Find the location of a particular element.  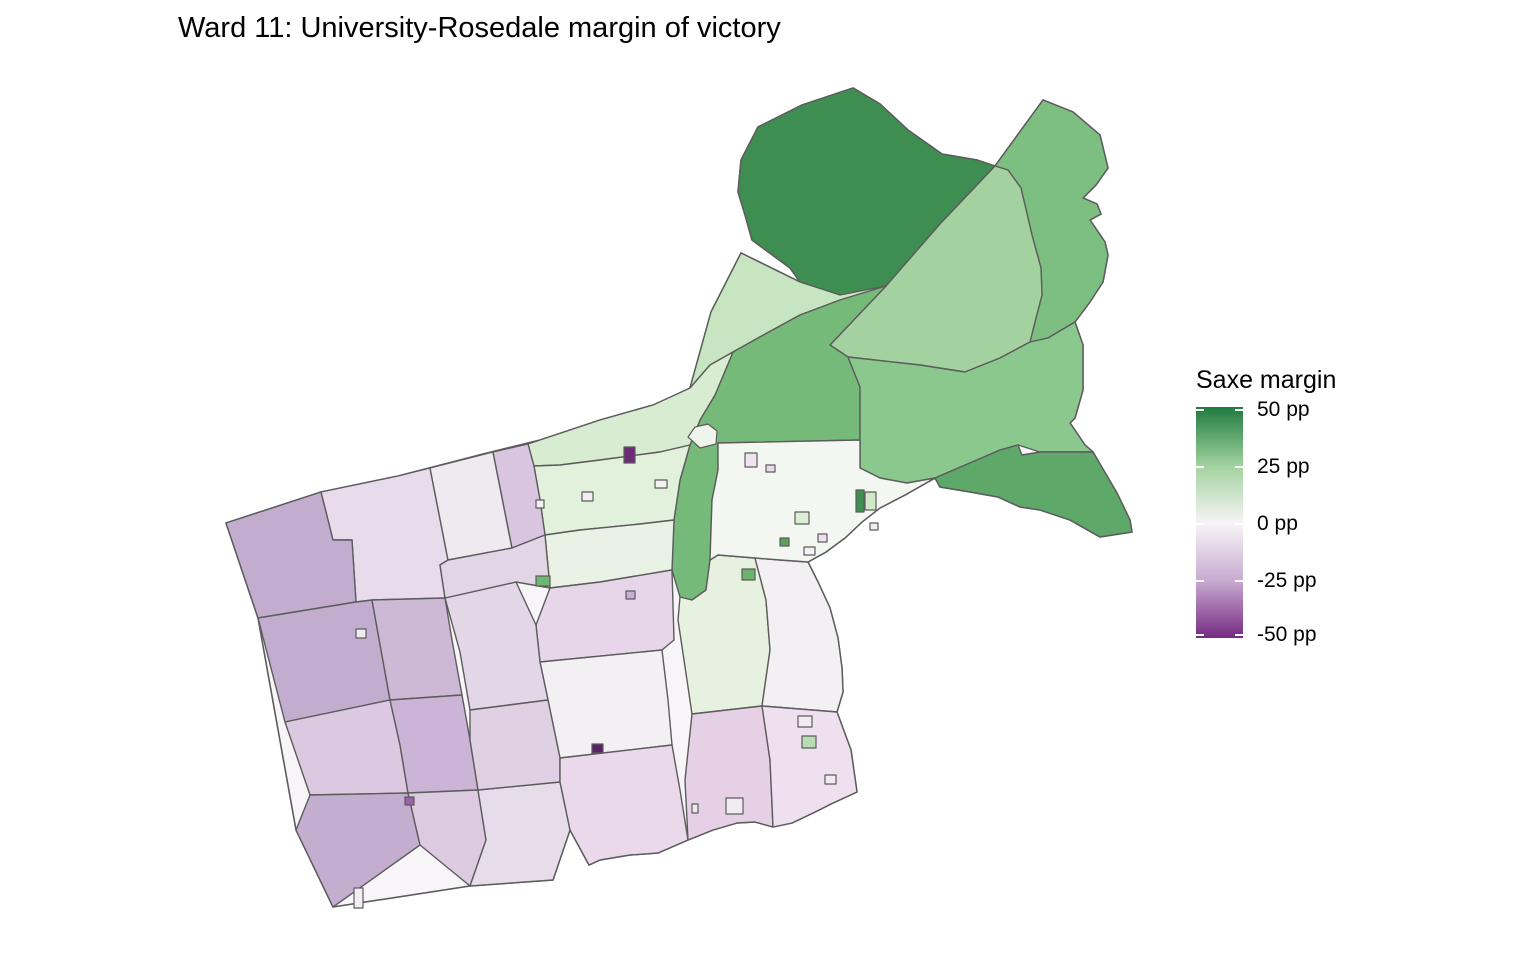

legend-label-0: 0 pp is located at coordinates (1277, 523).